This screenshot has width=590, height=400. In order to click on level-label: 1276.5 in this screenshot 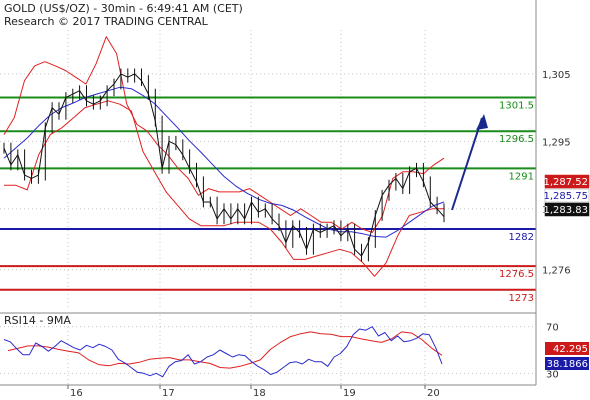, I will do `click(516, 274)`.